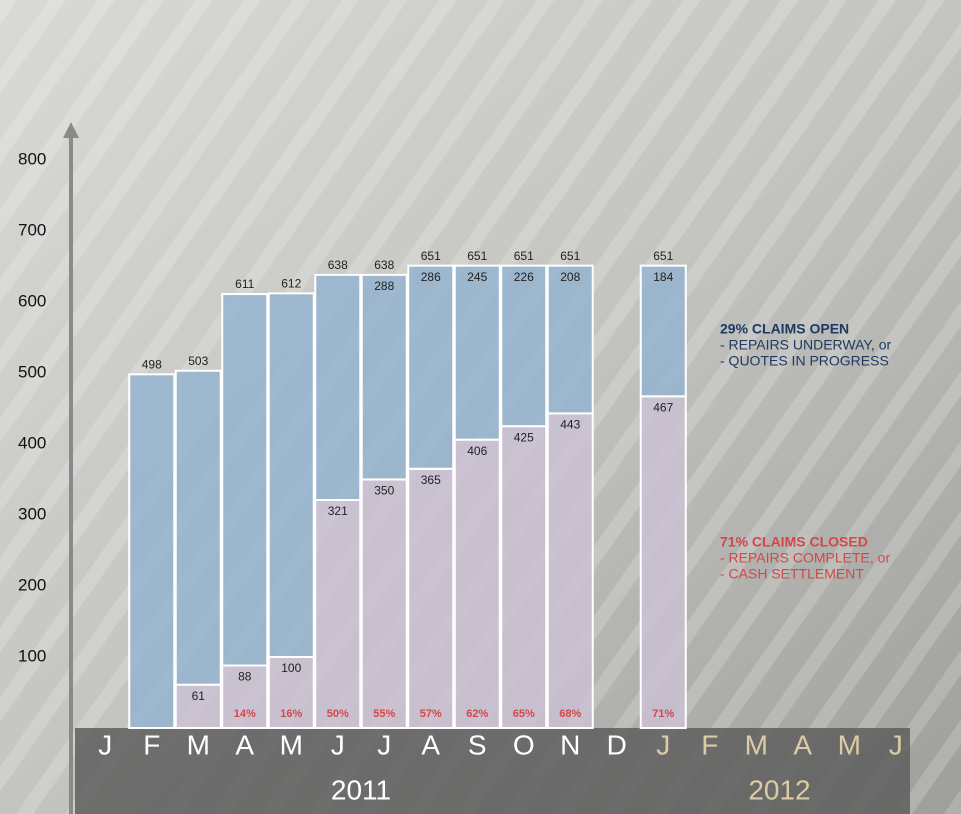  What do you see at coordinates (32, 371) in the screenshot?
I see `y-tick-label: 500` at bounding box center [32, 371].